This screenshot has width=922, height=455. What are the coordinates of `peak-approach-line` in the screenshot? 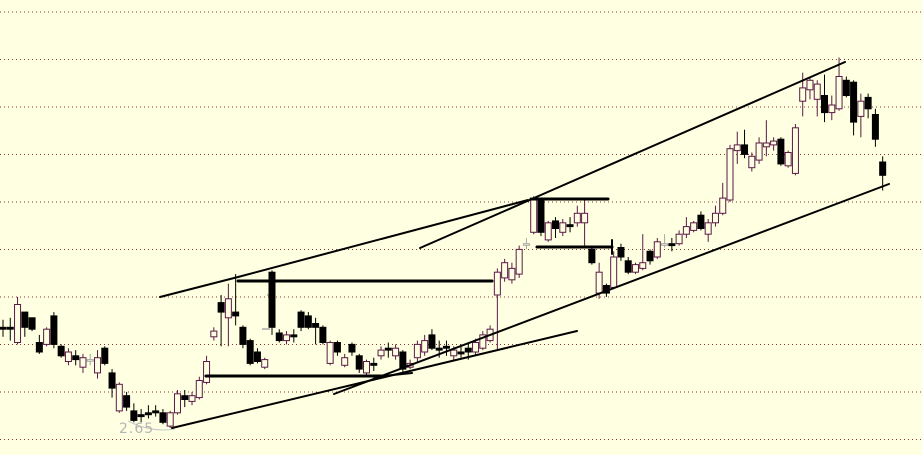 It's located at (199, 287).